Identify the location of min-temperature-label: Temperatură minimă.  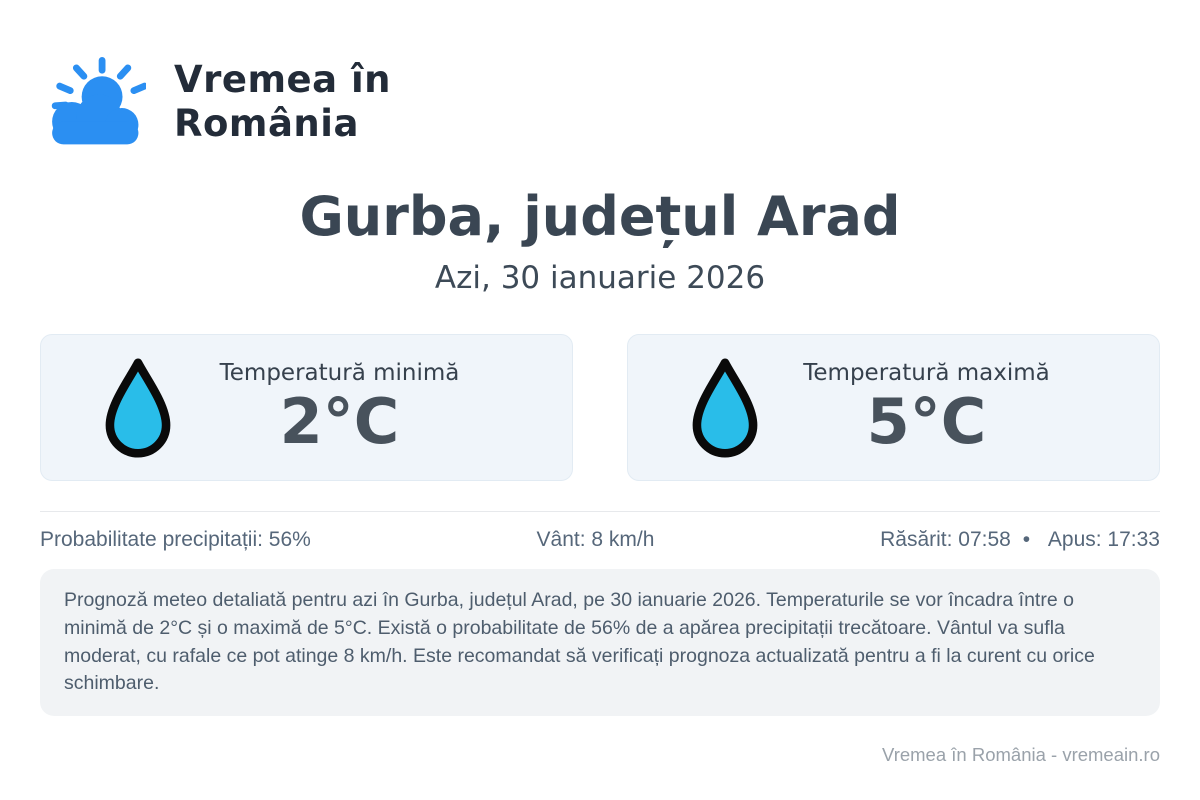
(339, 372).